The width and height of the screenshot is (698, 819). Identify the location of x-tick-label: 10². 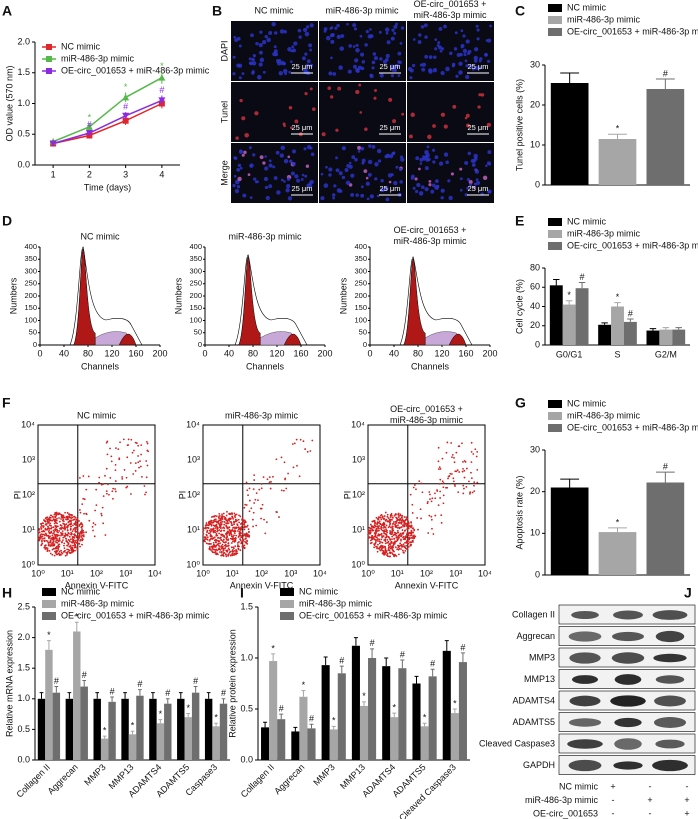
(96, 573).